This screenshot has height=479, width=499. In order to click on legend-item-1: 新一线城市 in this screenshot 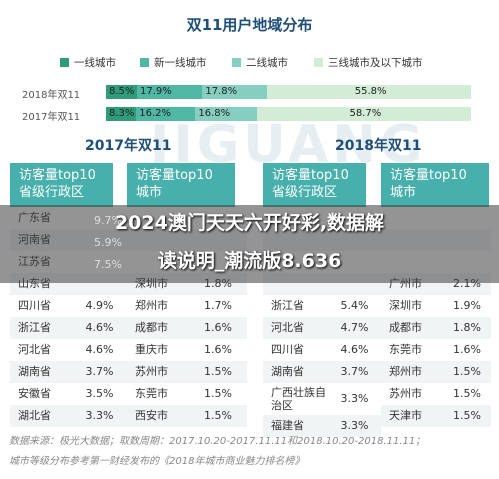, I will do `click(173, 62)`.